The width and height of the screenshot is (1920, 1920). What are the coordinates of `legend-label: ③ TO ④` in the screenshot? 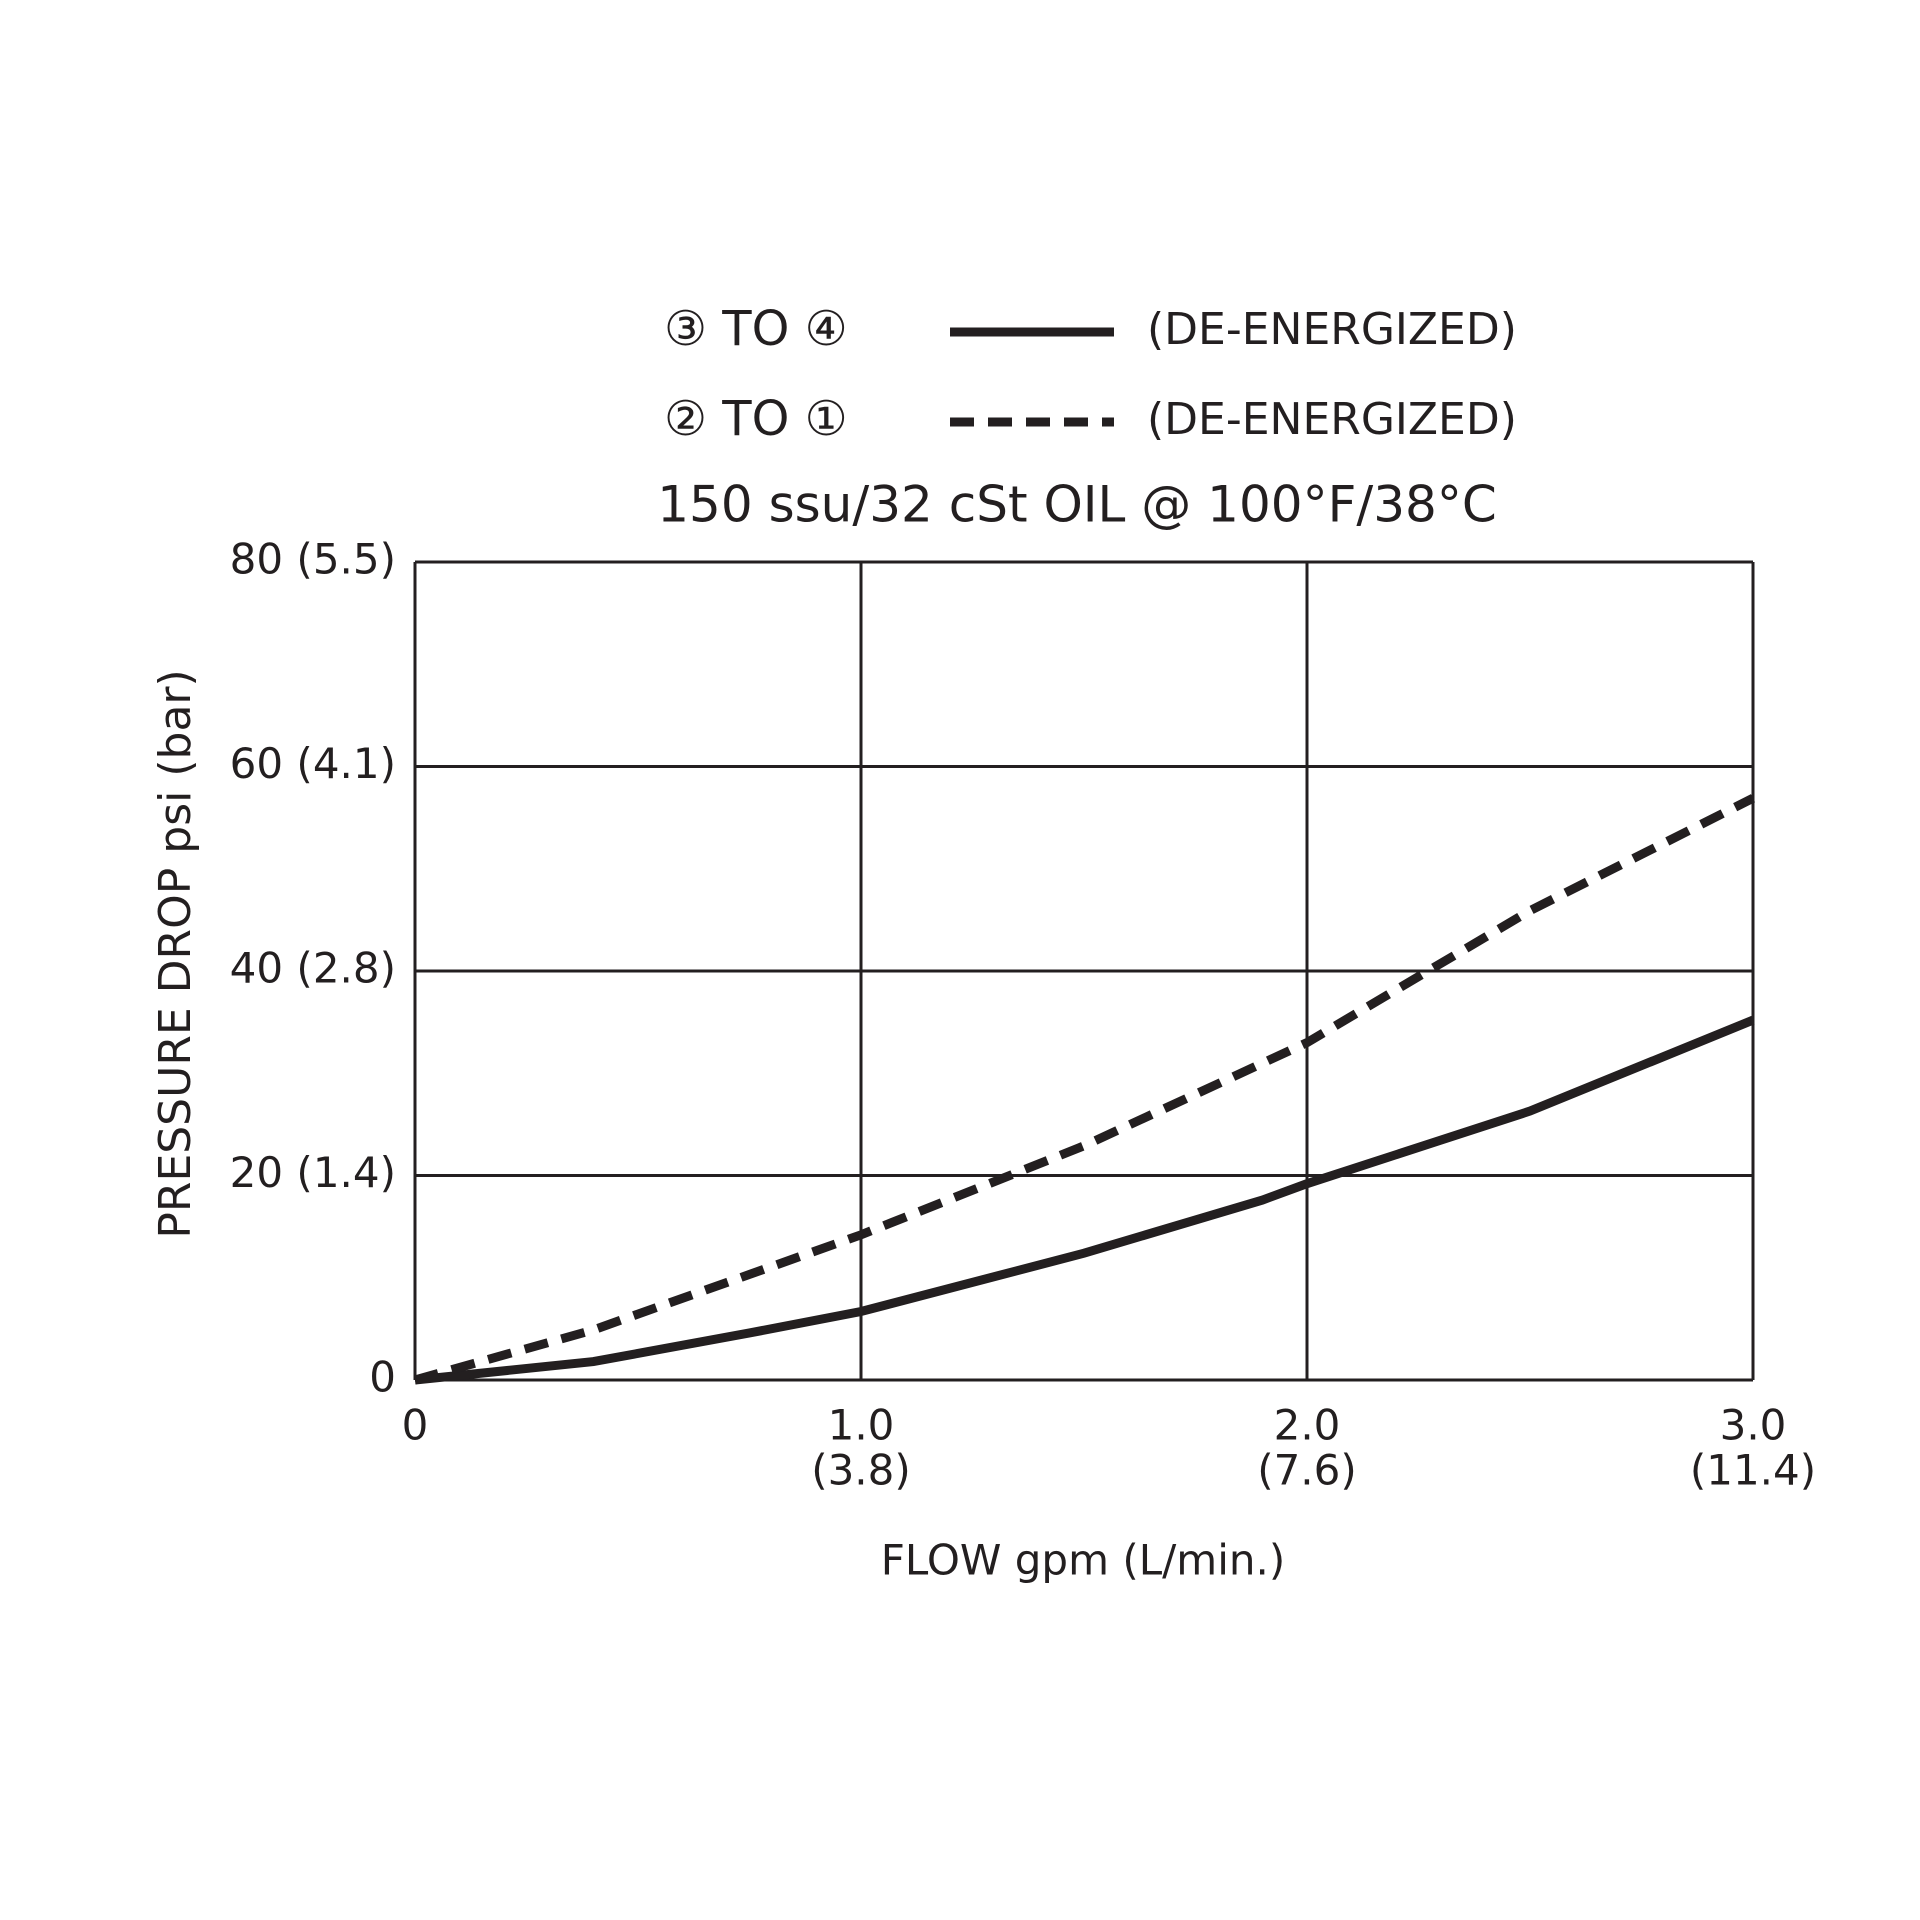 It's located at (756, 329).